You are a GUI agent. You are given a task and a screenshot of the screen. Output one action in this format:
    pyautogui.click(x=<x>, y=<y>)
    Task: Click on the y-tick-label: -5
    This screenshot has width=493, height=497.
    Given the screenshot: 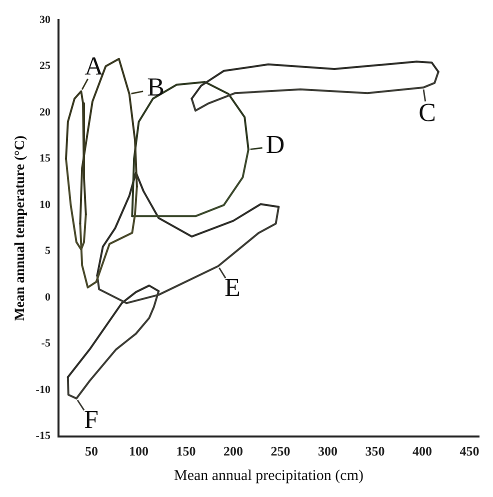 What is the action you would take?
    pyautogui.click(x=46, y=344)
    